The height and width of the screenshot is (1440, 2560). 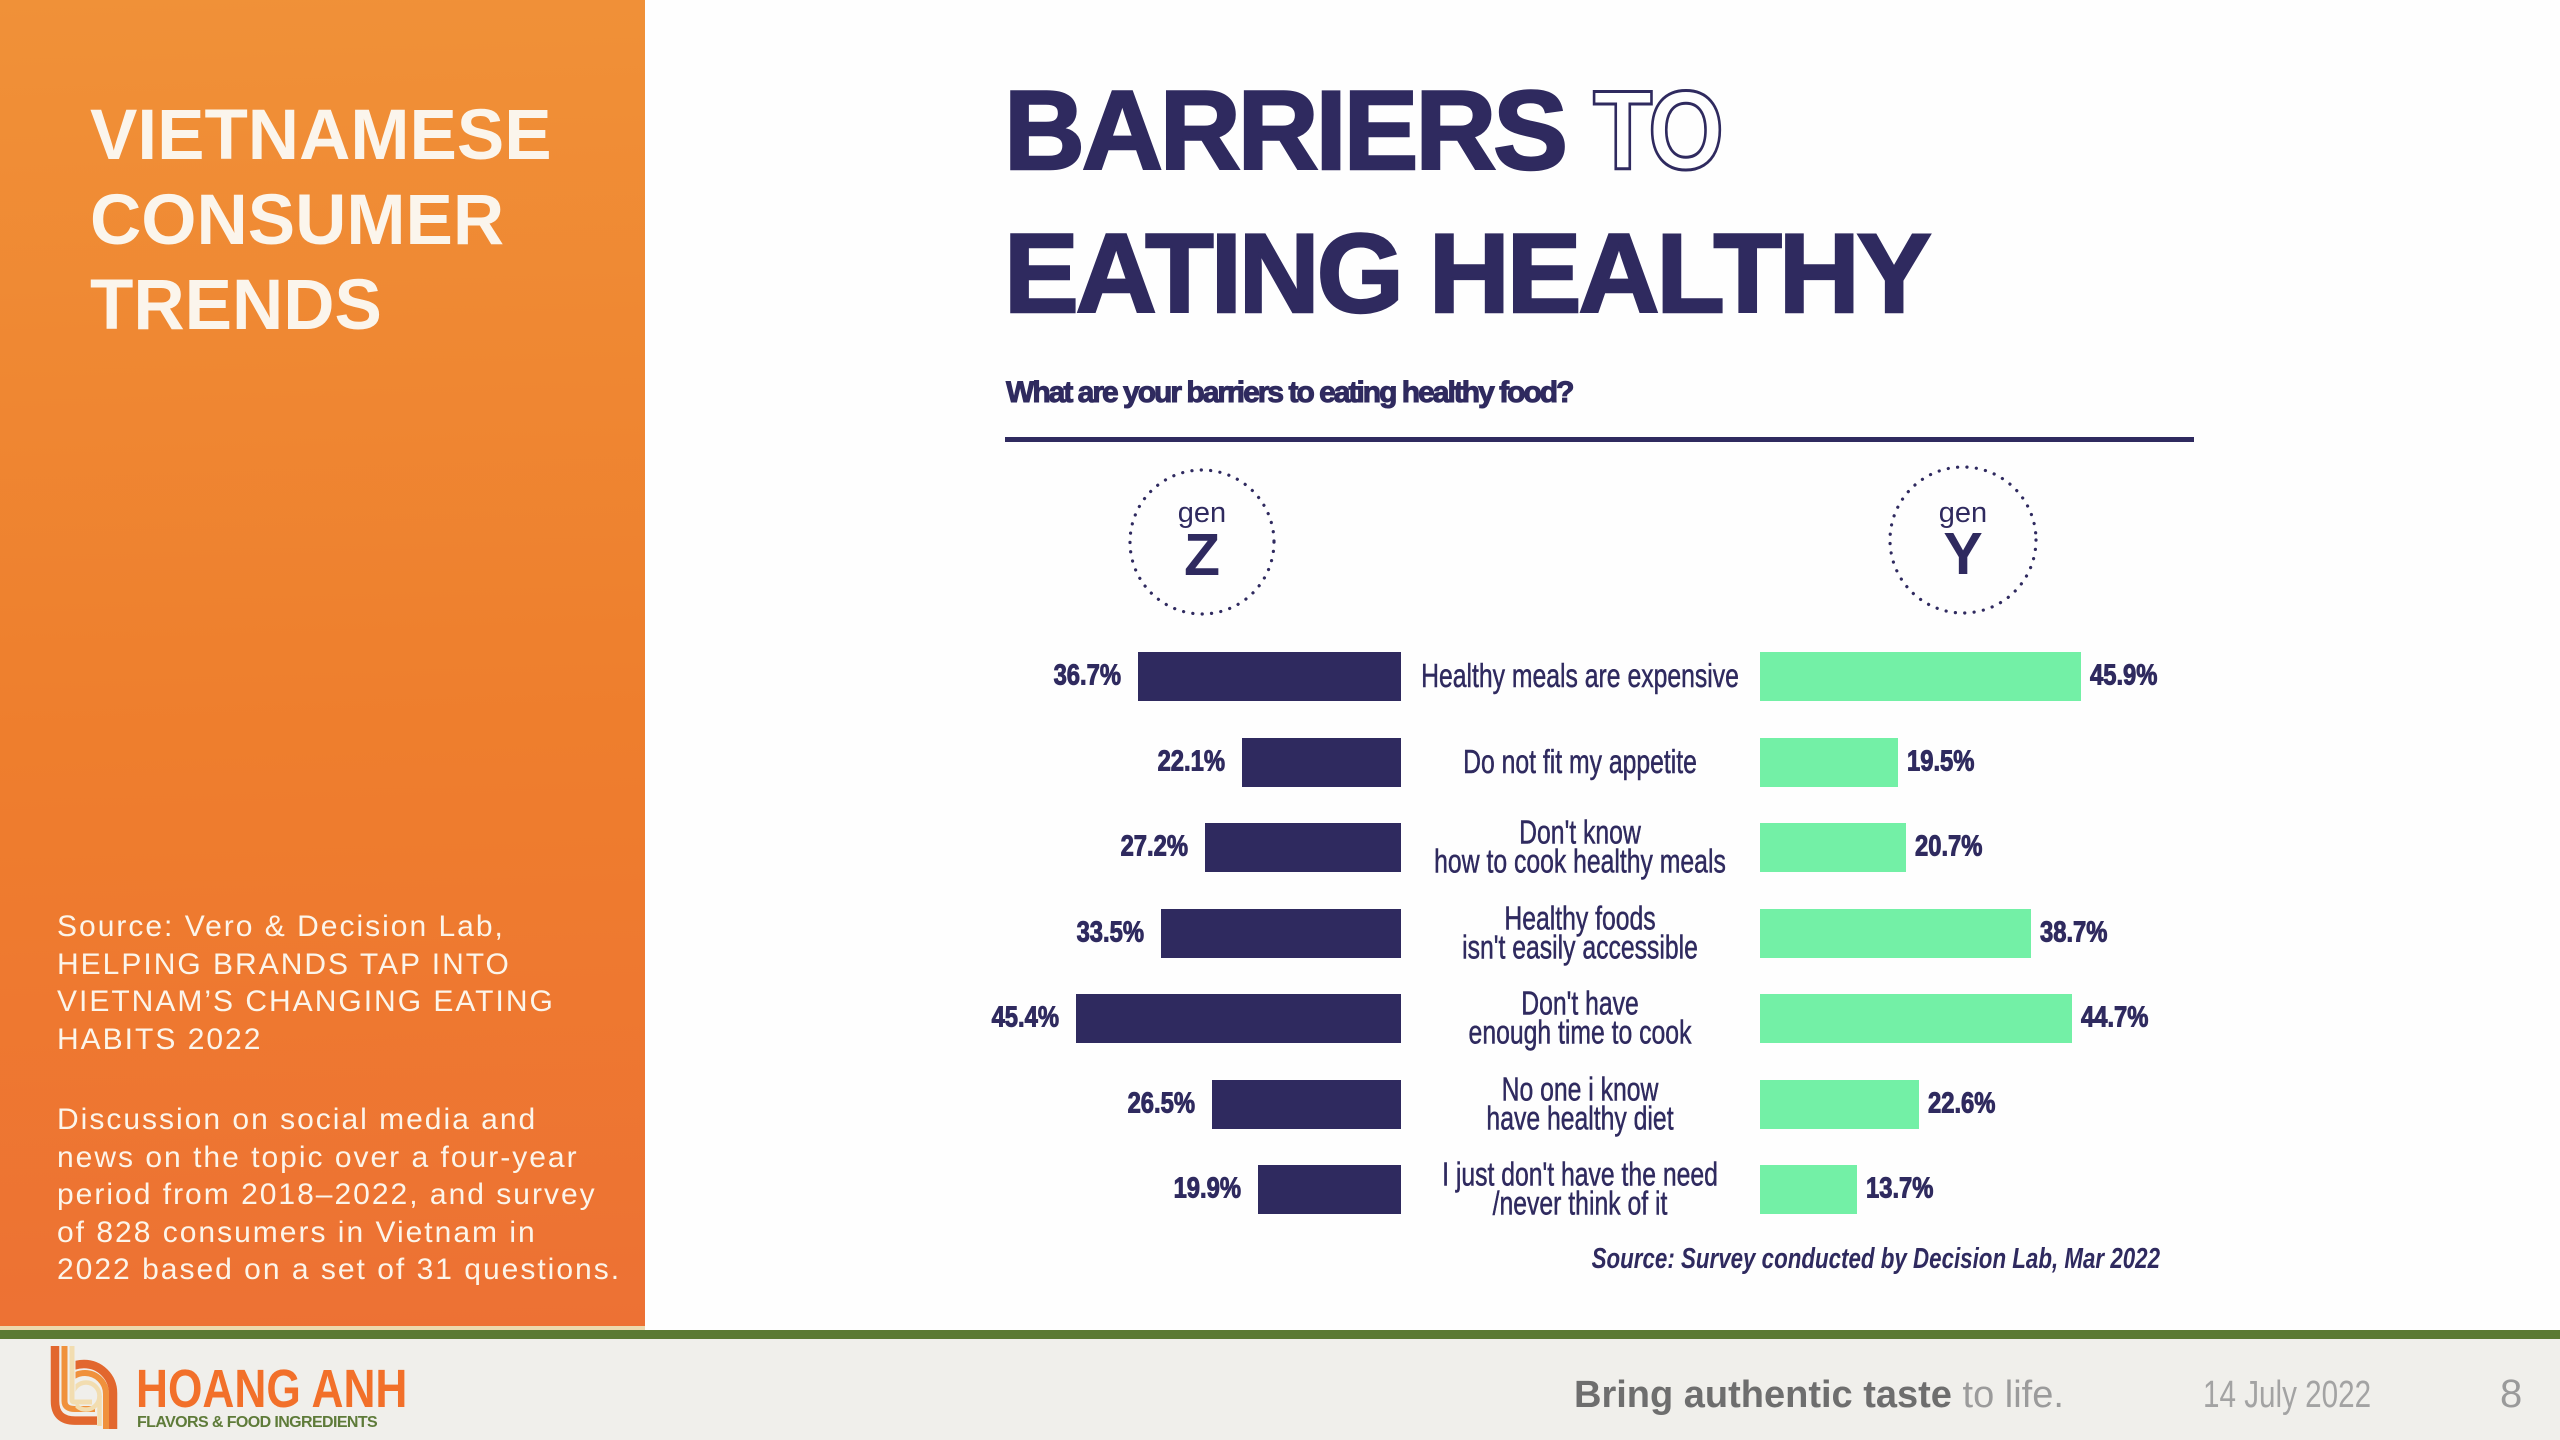 What do you see at coordinates (1202, 555) in the screenshot?
I see `svg-text: Z` at bounding box center [1202, 555].